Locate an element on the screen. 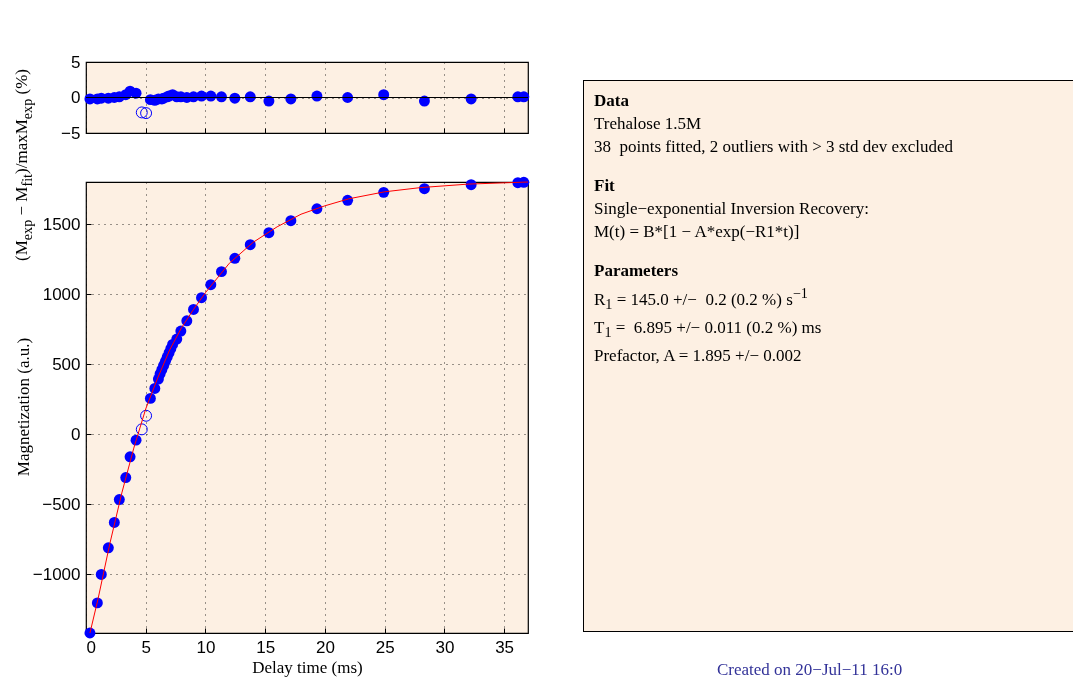 The image size is (1073, 686). y-tick-label: 1500 is located at coordinates (61, 224).